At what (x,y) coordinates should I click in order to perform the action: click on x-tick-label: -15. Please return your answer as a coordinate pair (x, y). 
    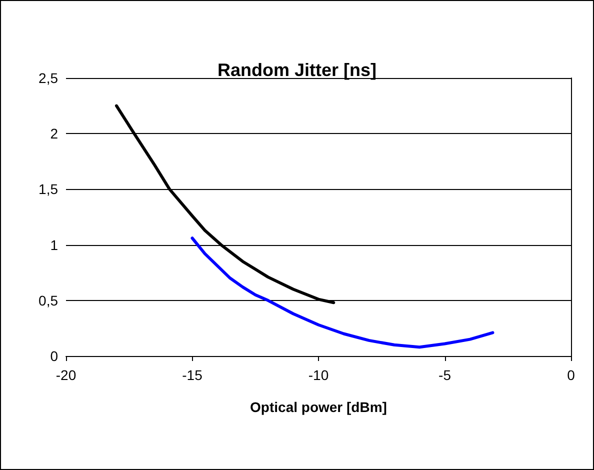
    Looking at the image, I should click on (192, 375).